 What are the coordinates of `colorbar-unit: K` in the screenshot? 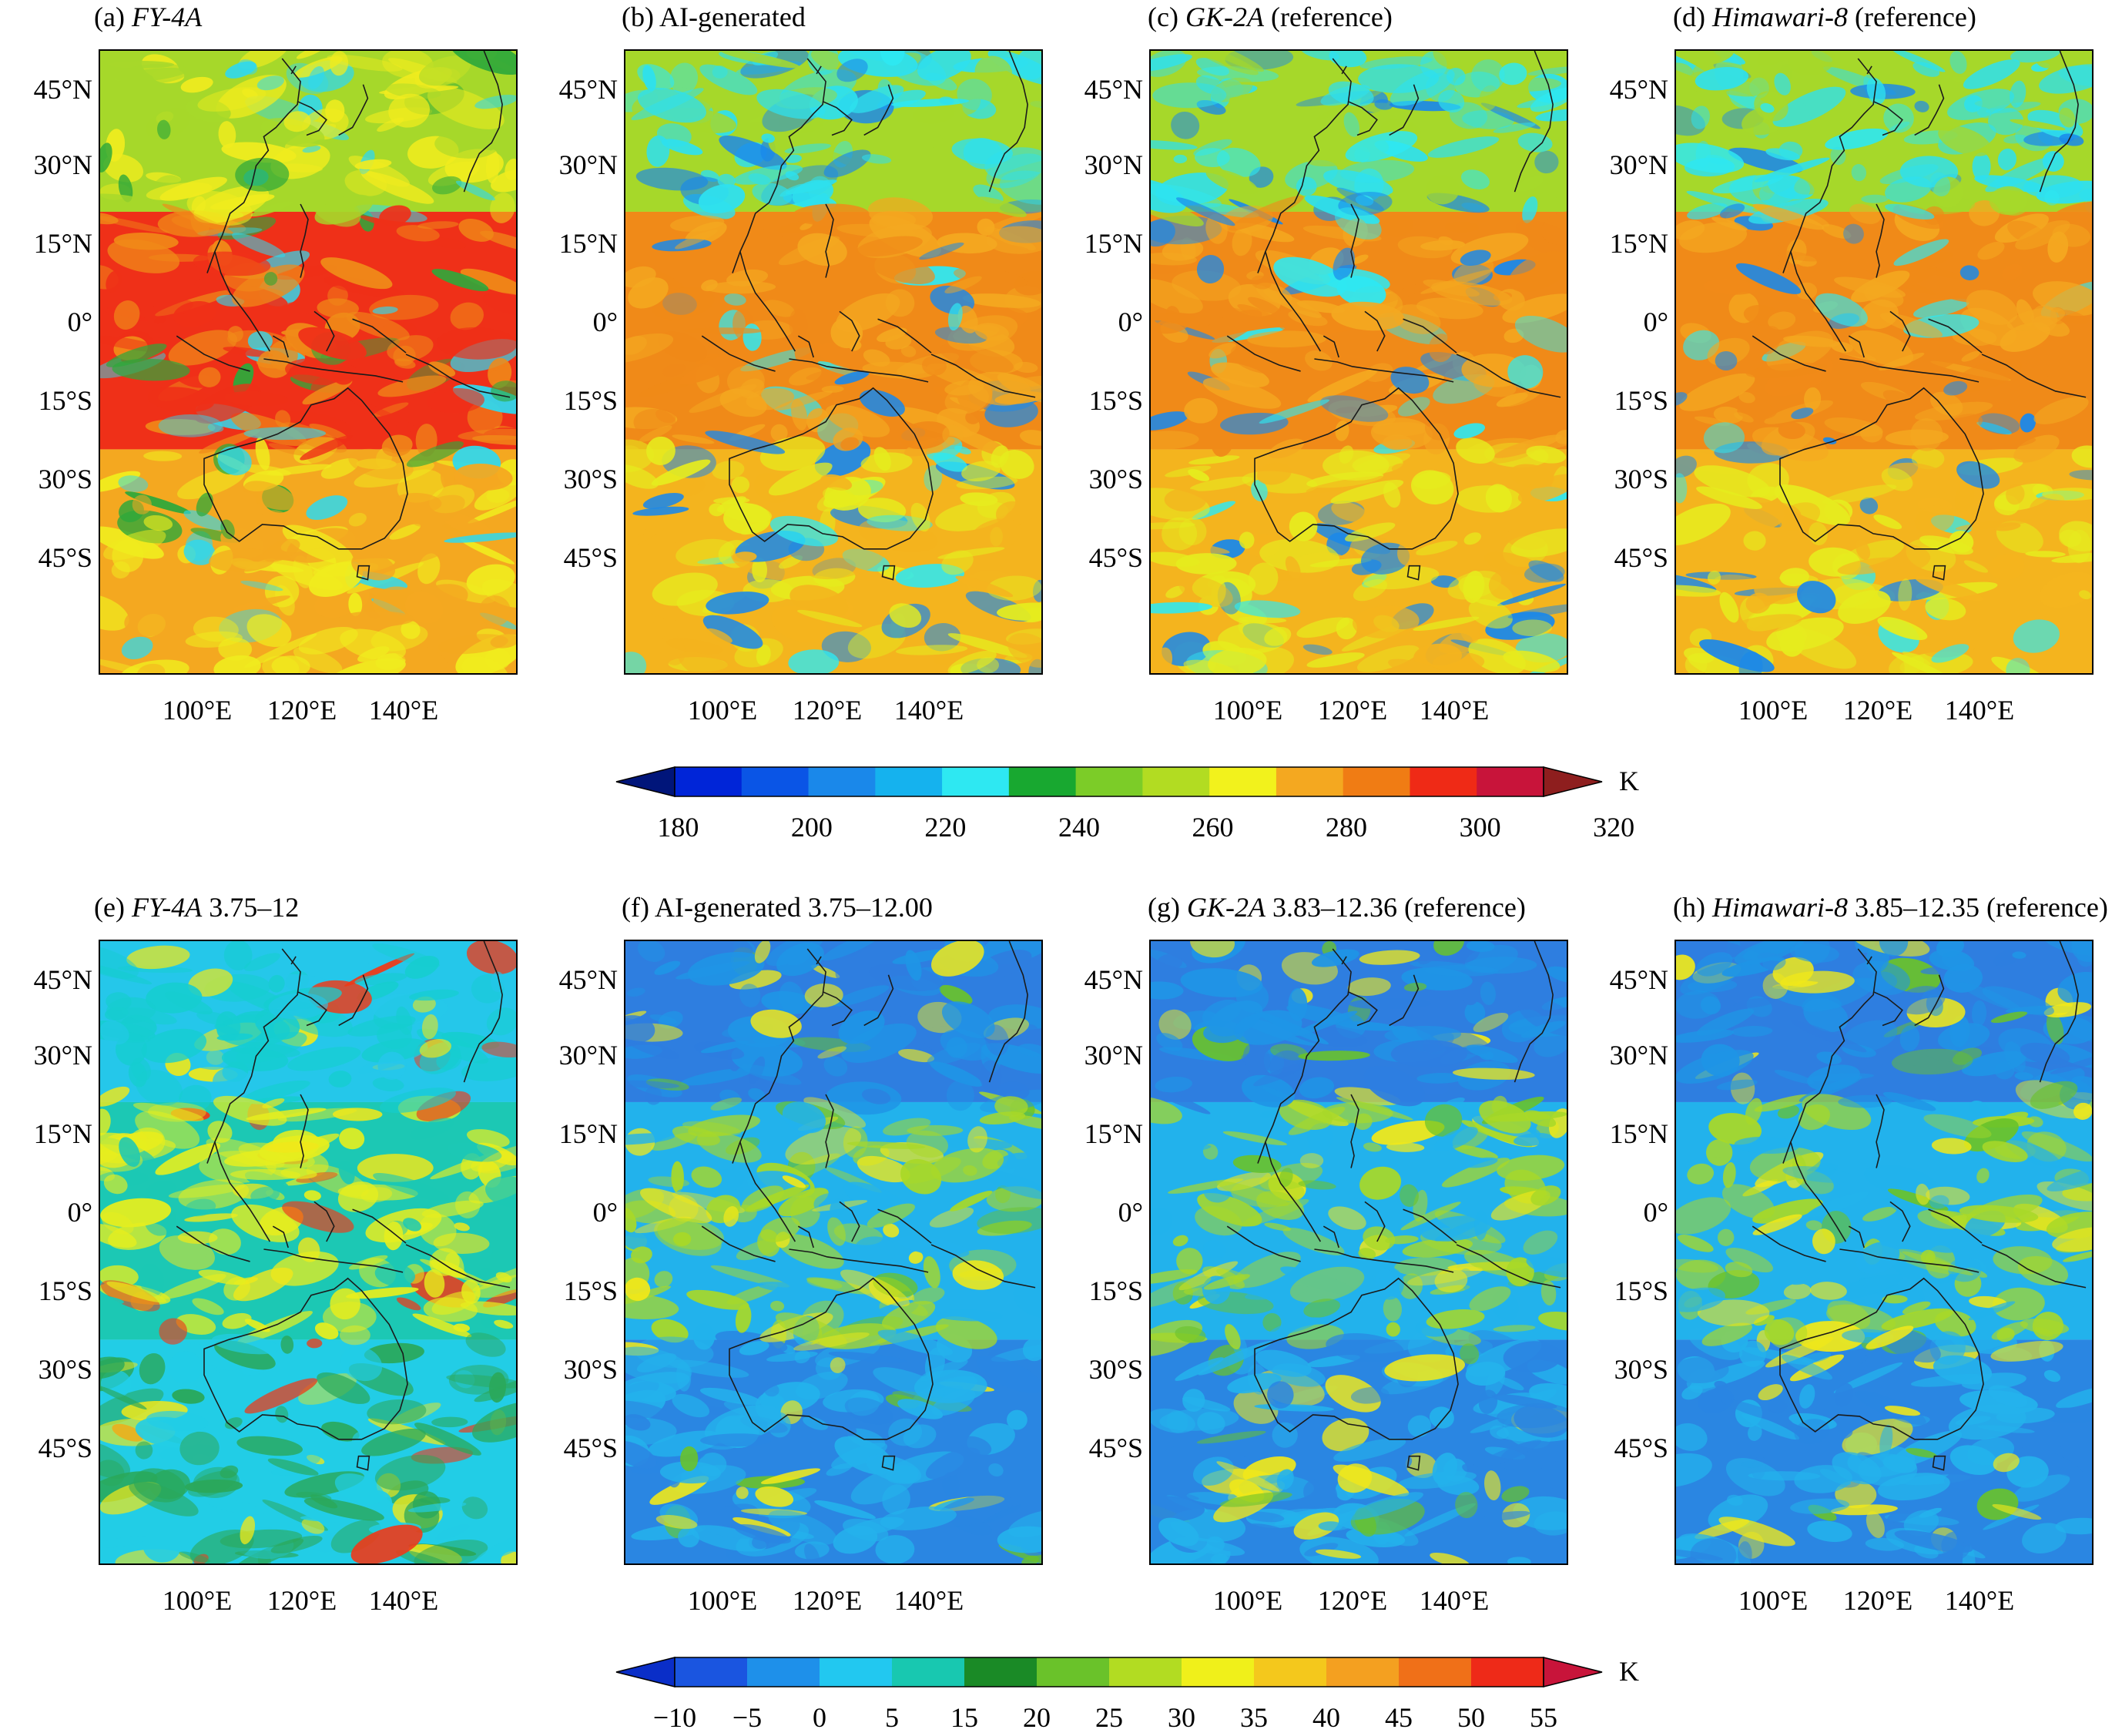 It's located at (1629, 1671).